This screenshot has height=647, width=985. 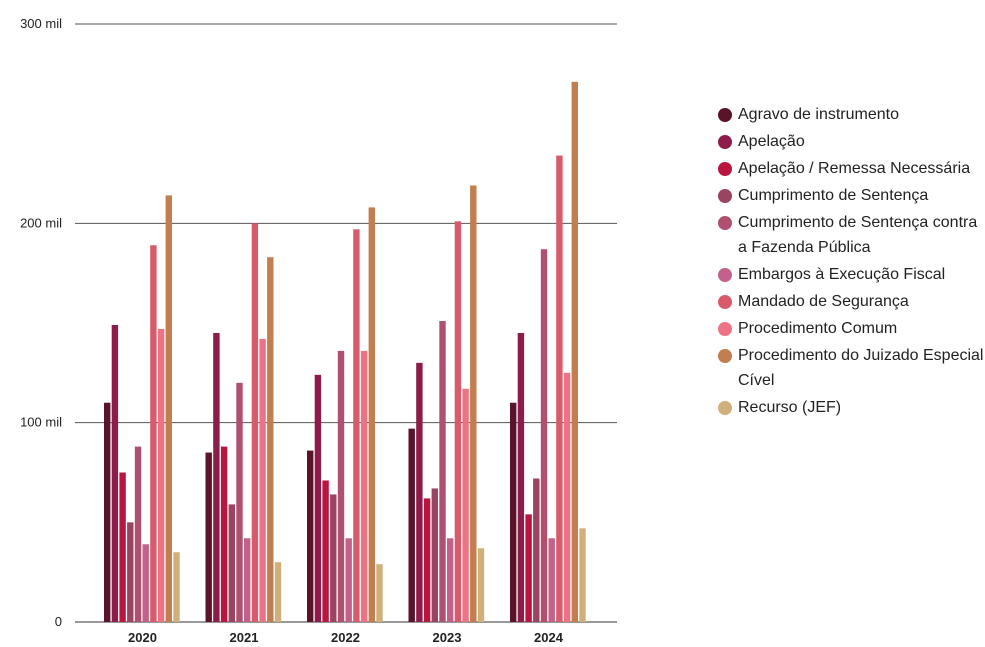 I want to click on legend-item: Procedimento Comum, so click(x=851, y=328).